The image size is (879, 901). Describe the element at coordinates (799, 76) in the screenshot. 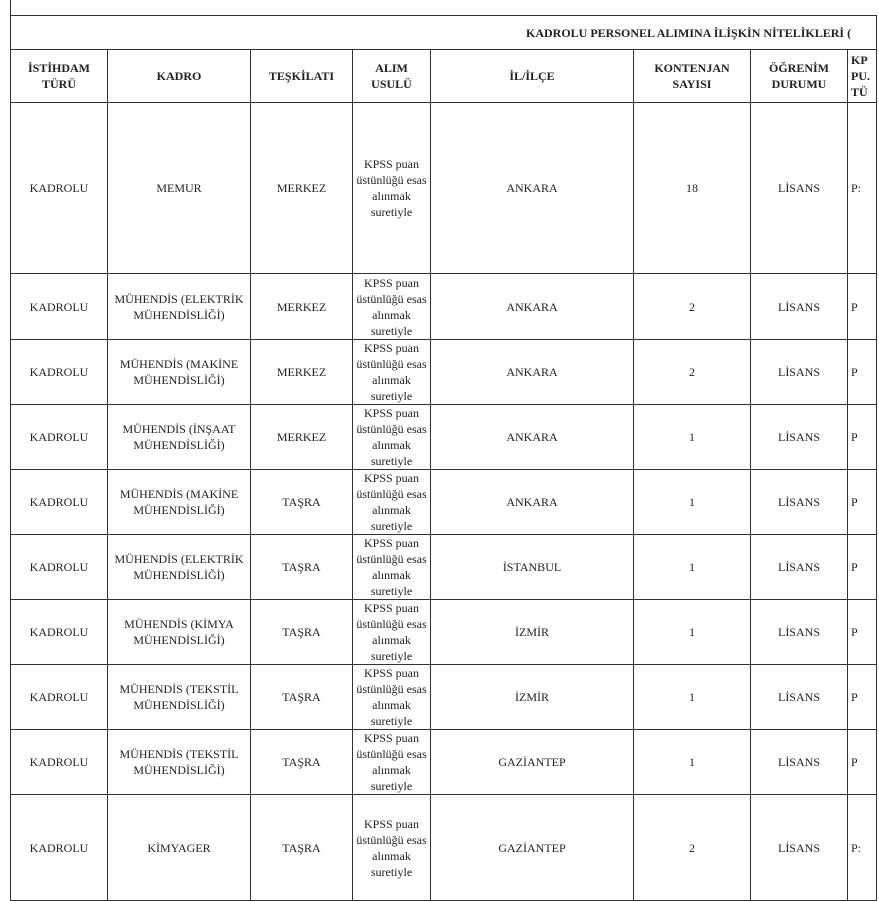

I see `header-ogrenim-durumu: ÖĞRENİM DURUMU` at that location.